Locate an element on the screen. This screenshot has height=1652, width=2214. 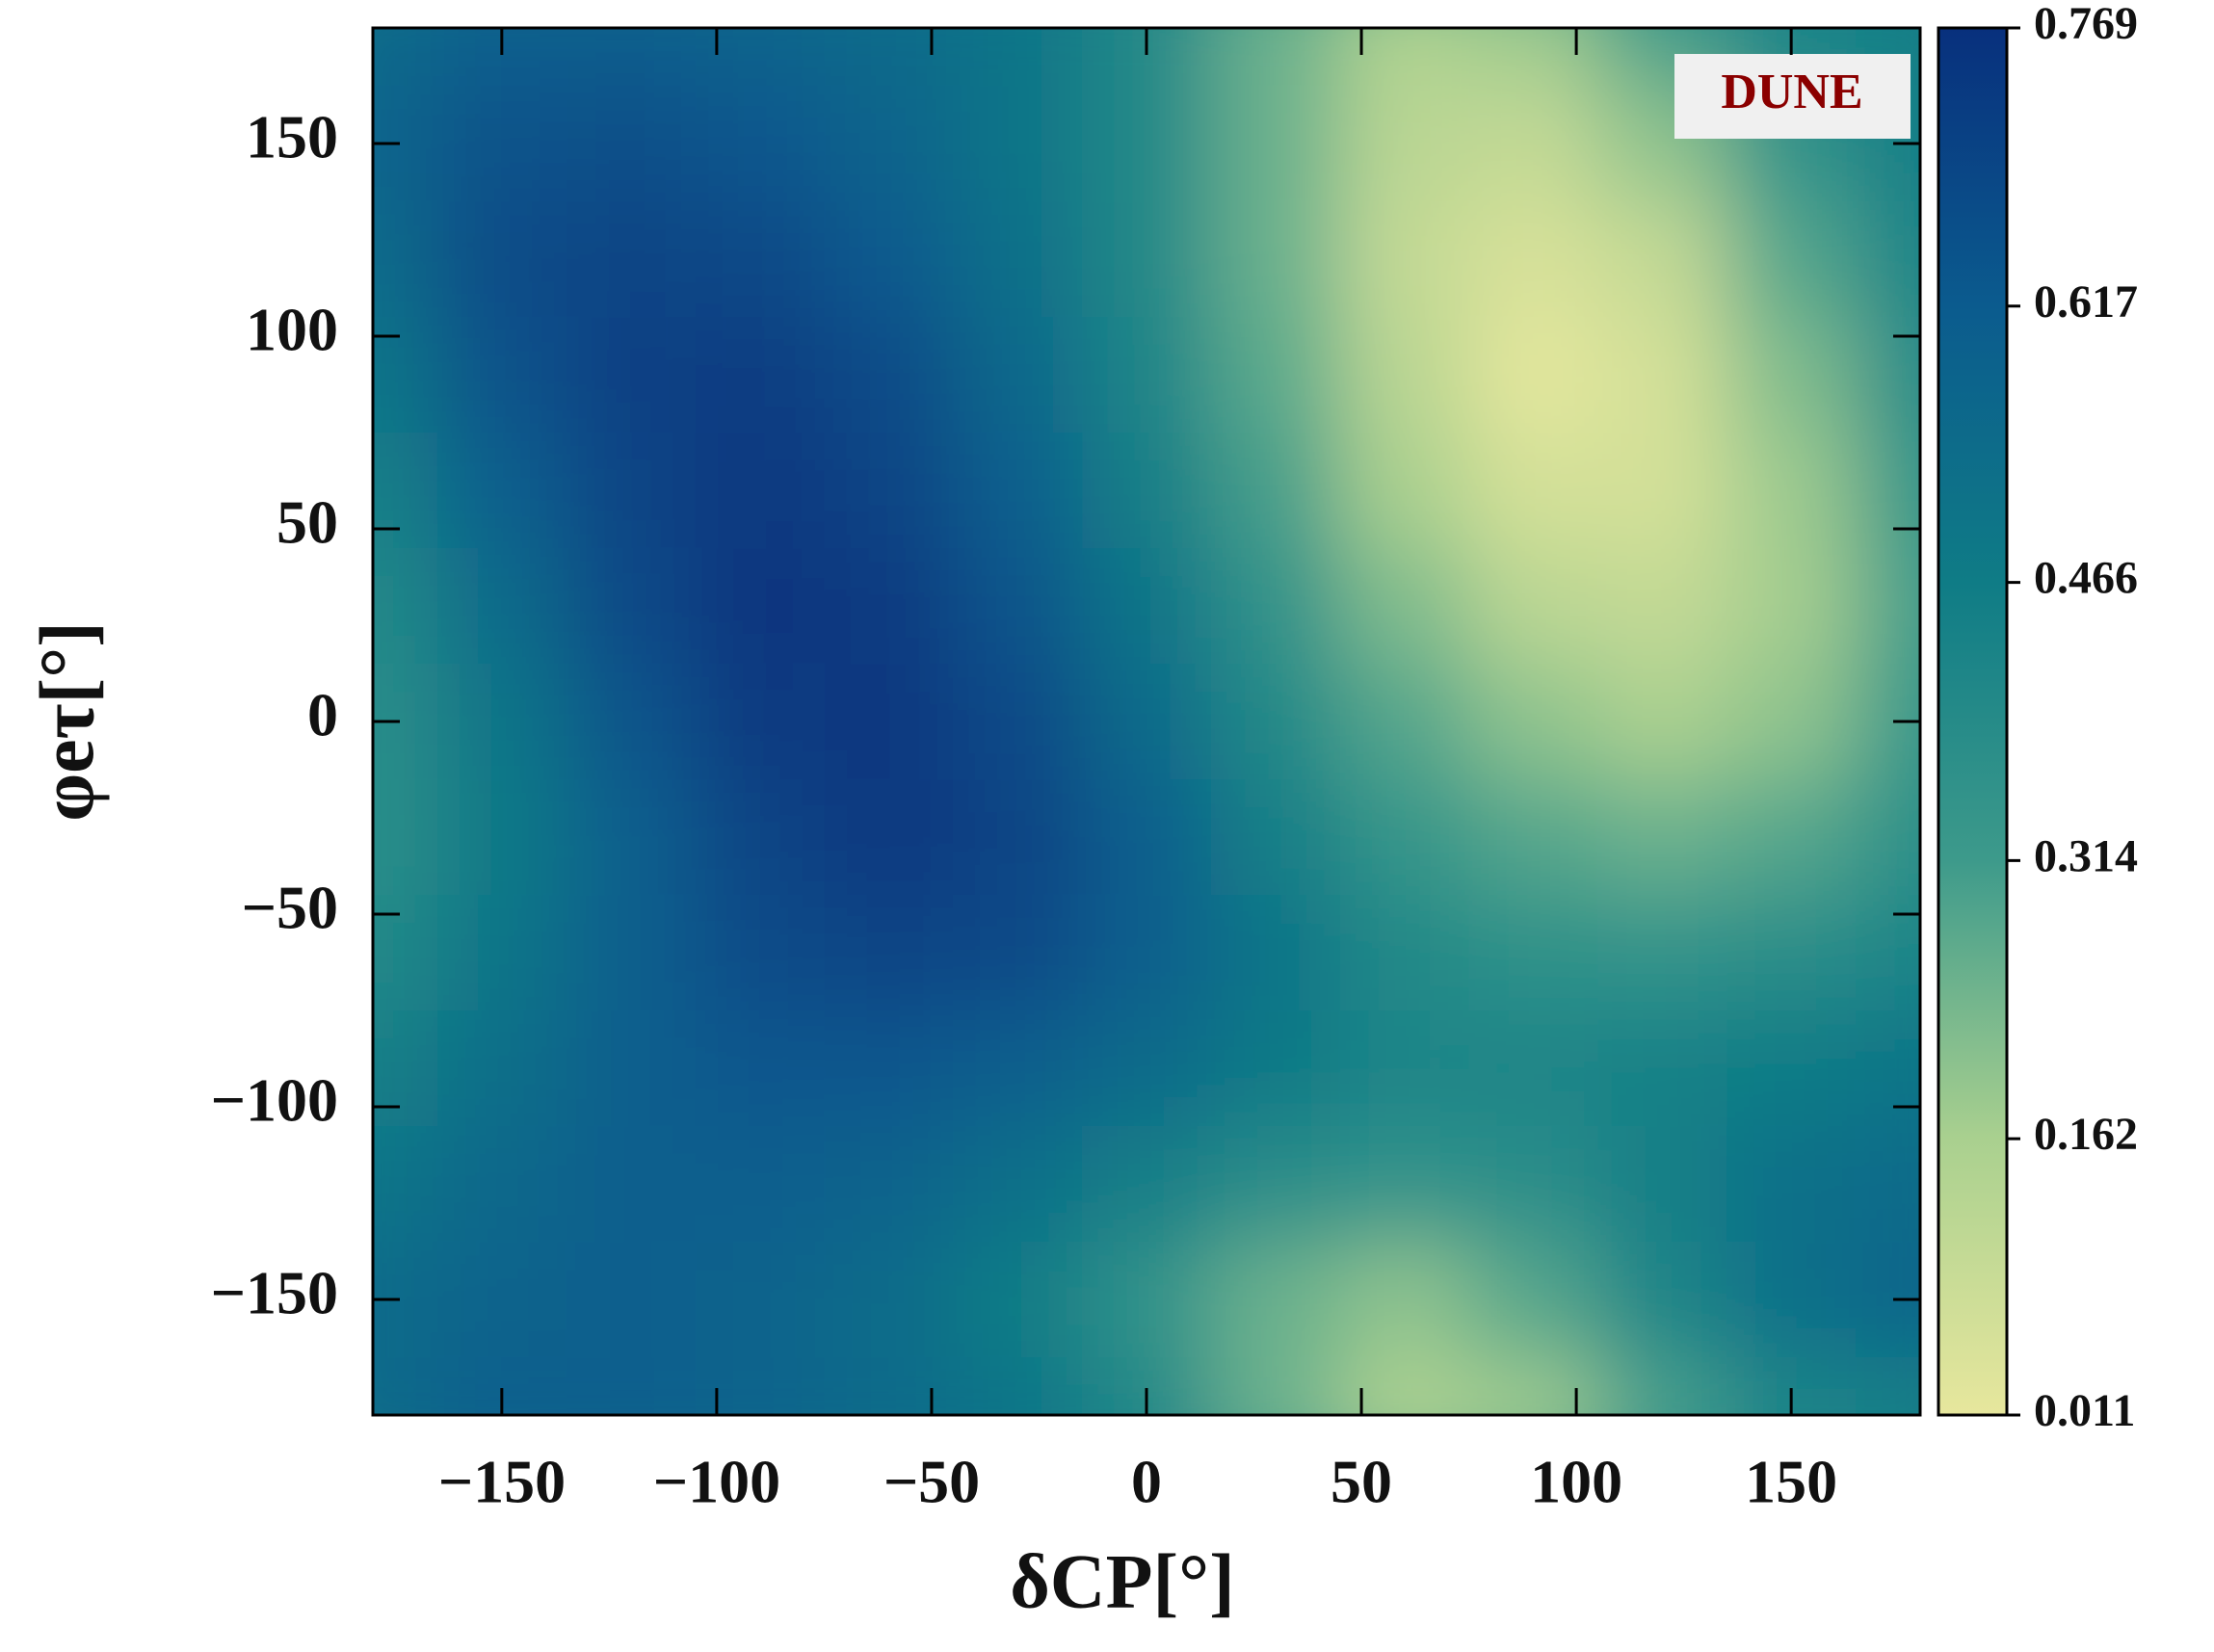
colorbar-tick-label: 0.466 is located at coordinates (2086, 578).